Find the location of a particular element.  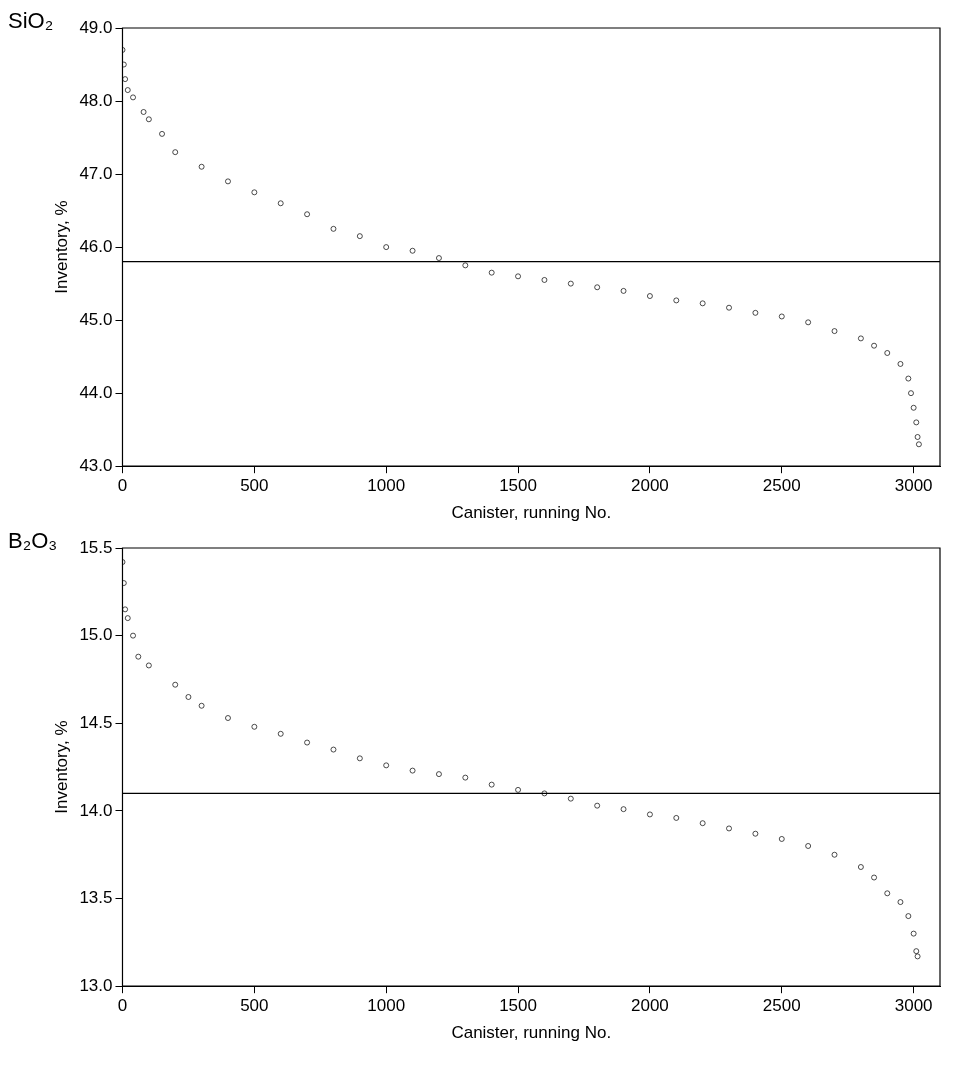

y-tick-label: 15.0 is located at coordinates (96, 635).